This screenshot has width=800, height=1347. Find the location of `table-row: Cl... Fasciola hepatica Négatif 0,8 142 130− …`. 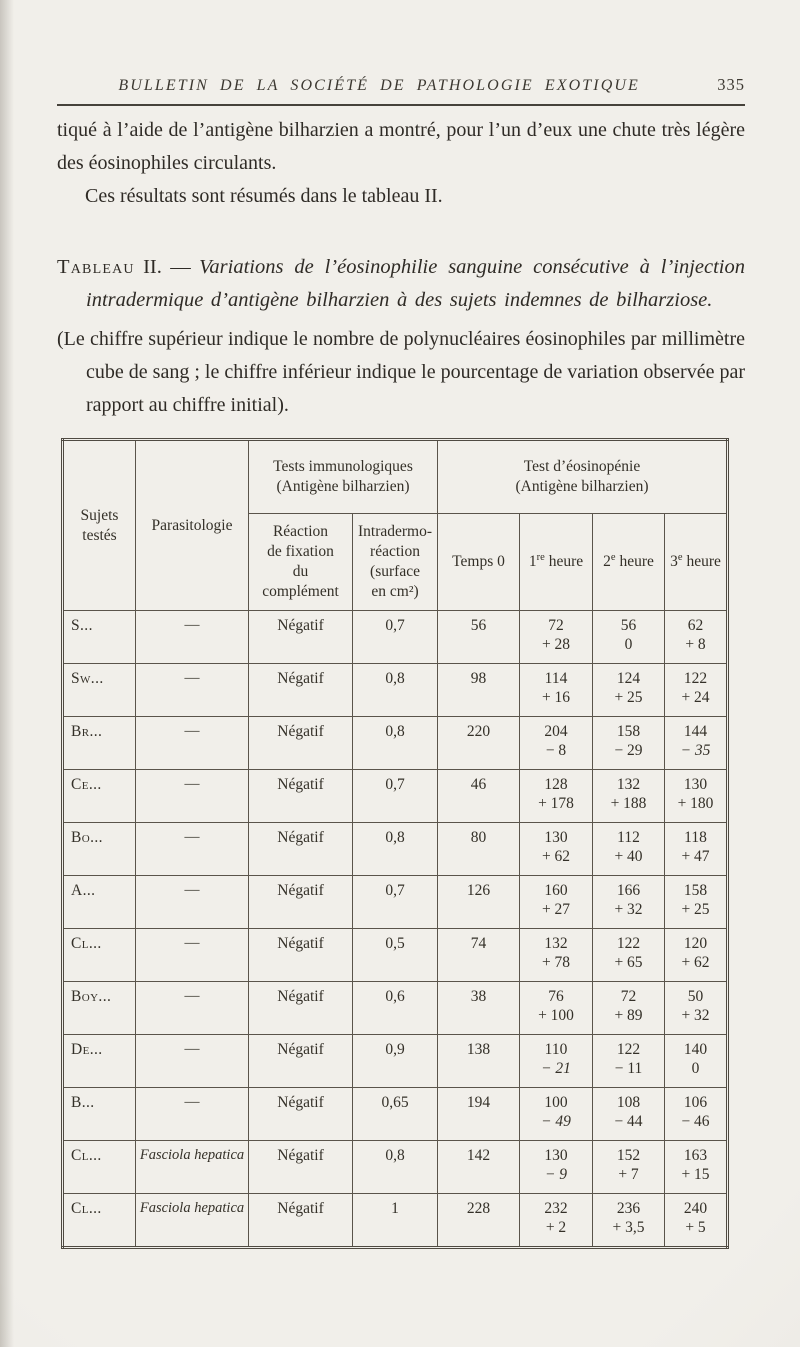

table-row: Cl... Fasciola hepatica Négatif 0,8 142 130− … is located at coordinates (395, 1167).